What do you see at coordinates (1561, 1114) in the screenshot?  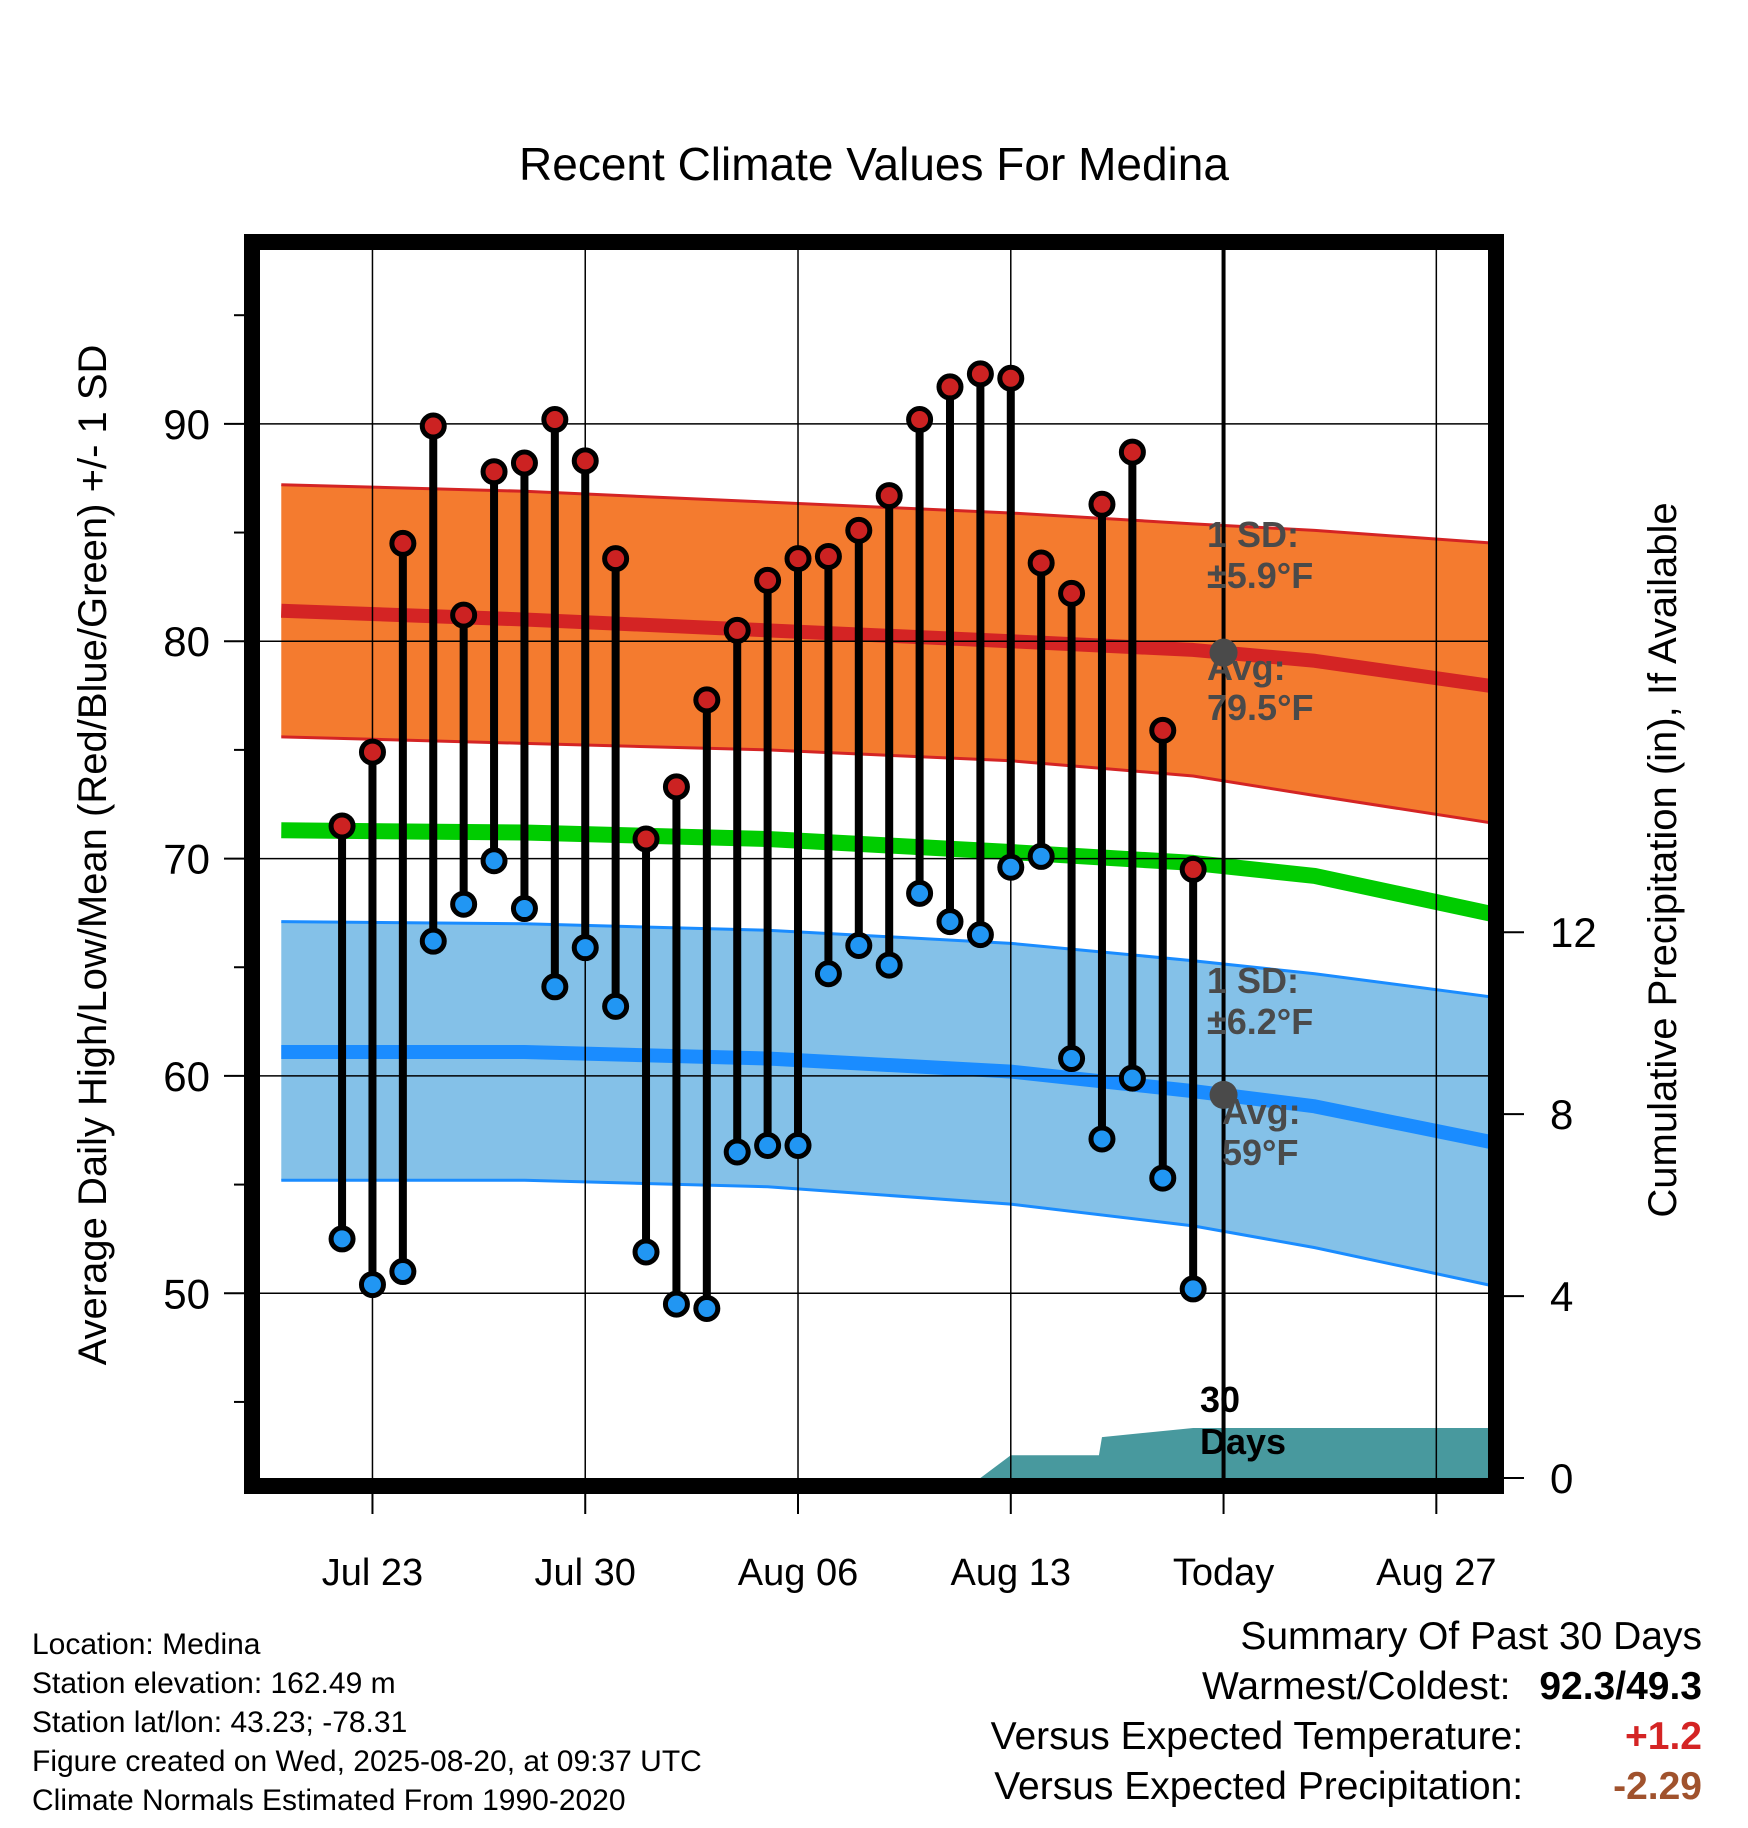 I see `y2-tick-label: 8` at bounding box center [1561, 1114].